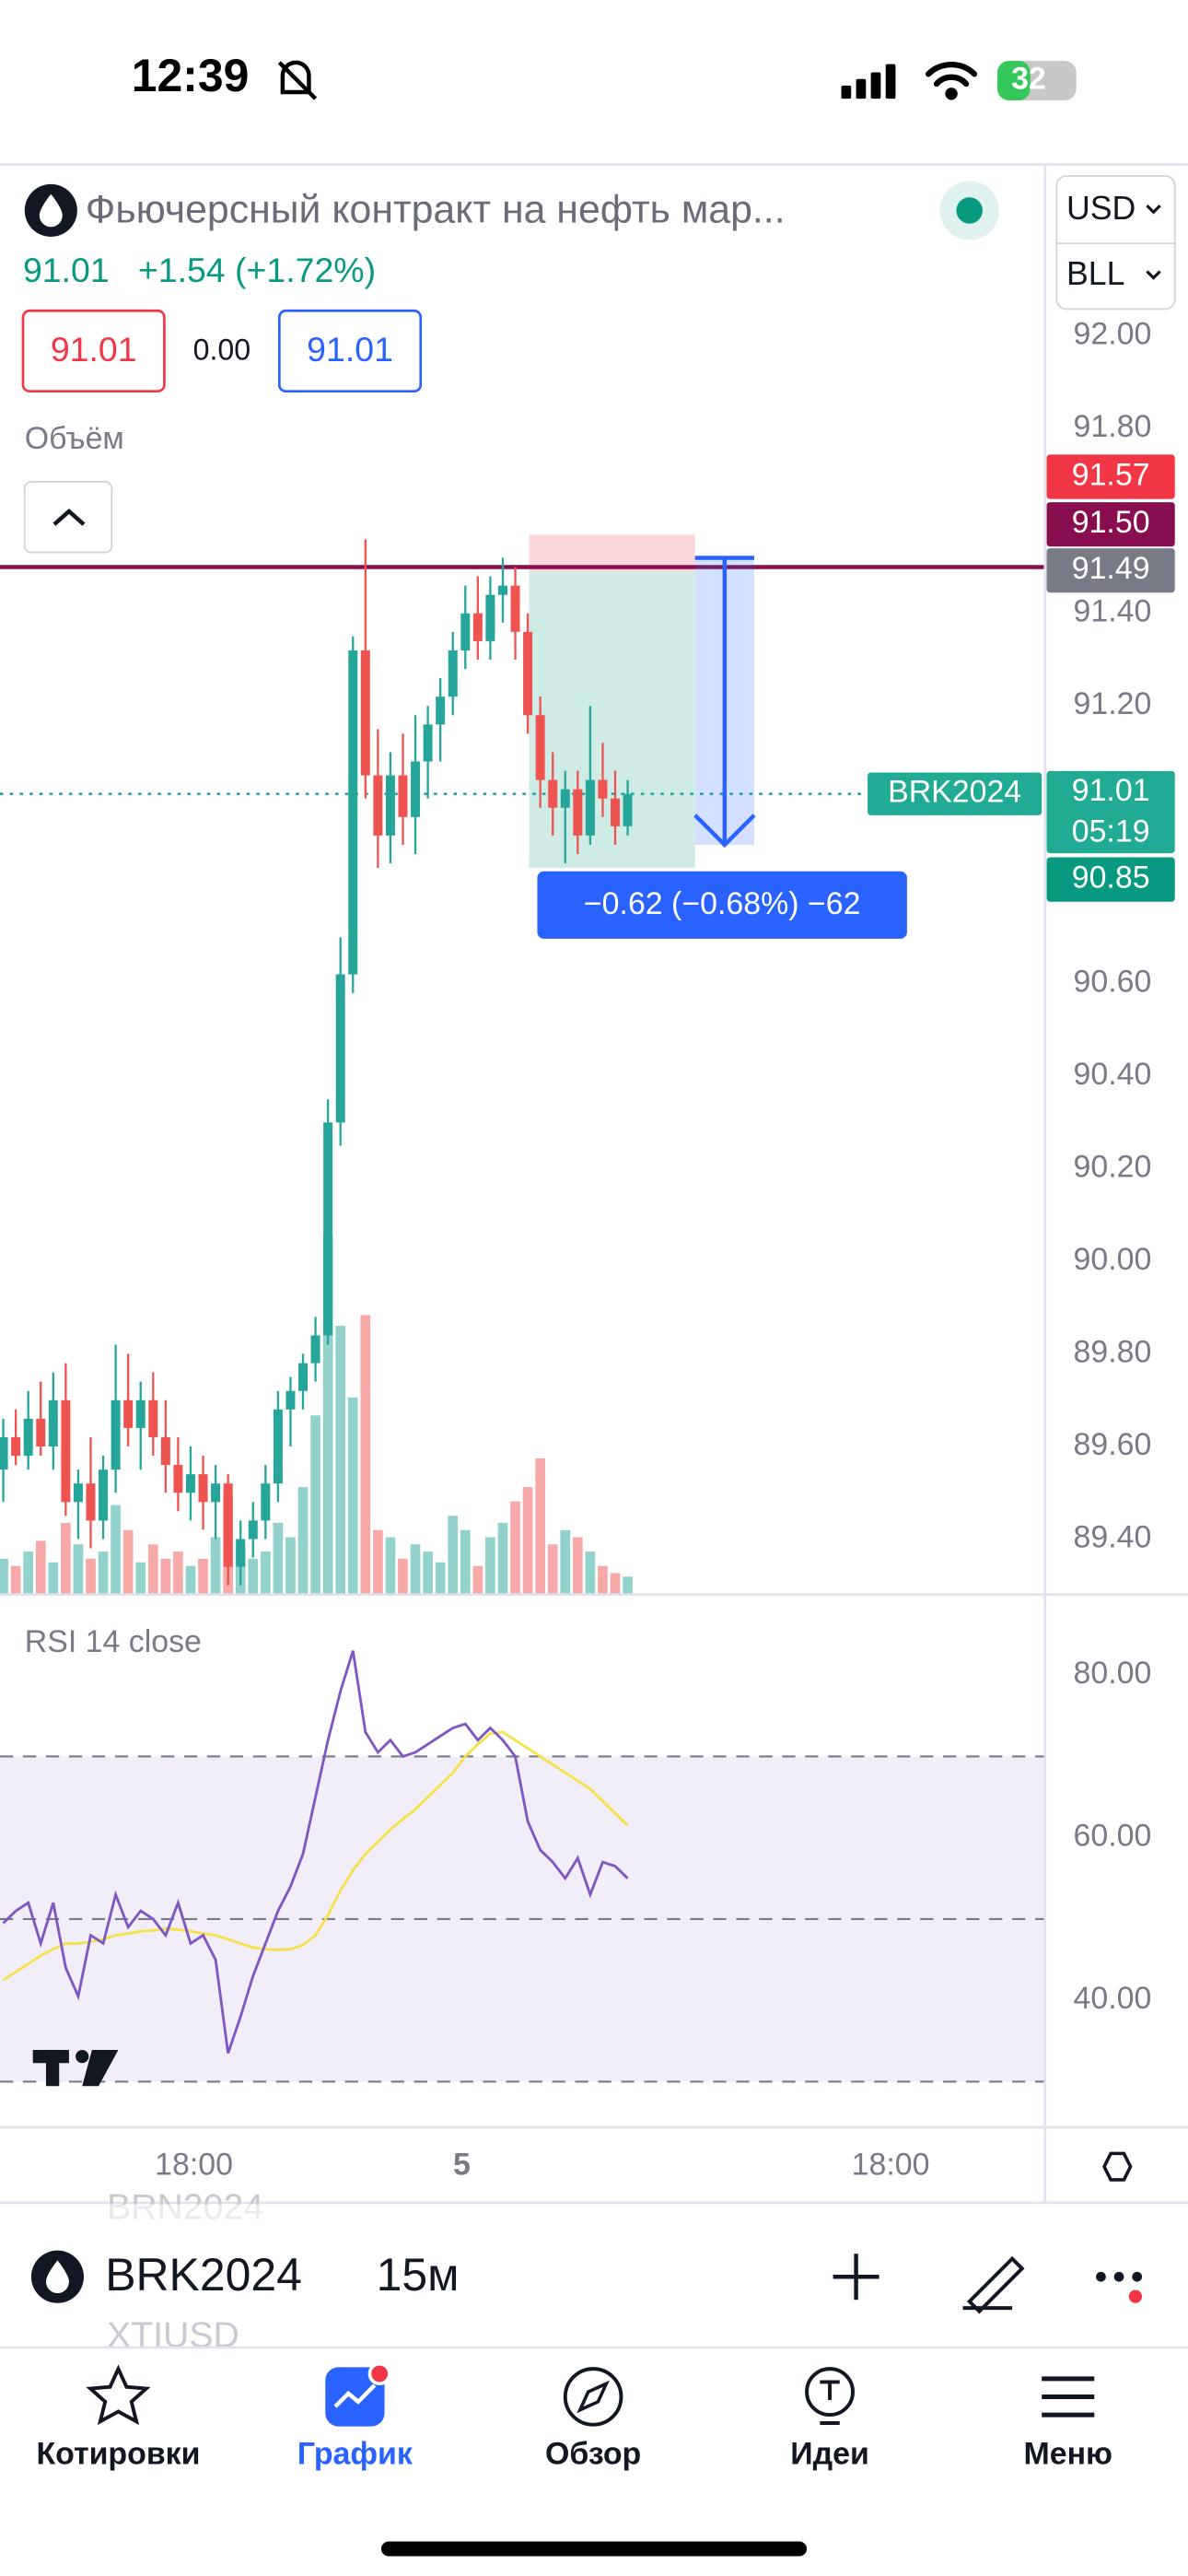 This screenshot has height=2576, width=1188. I want to click on interval: 15м, so click(418, 2275).